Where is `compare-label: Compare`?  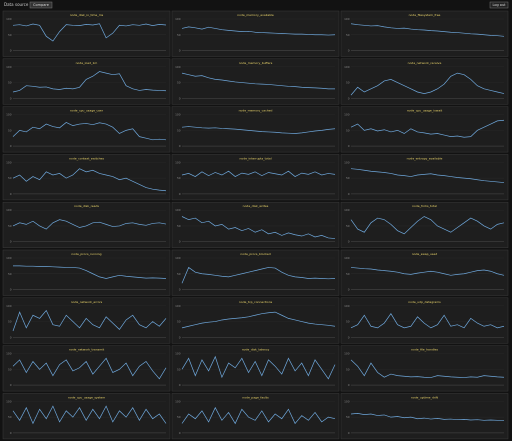 compare-label: Compare is located at coordinates (41, 5).